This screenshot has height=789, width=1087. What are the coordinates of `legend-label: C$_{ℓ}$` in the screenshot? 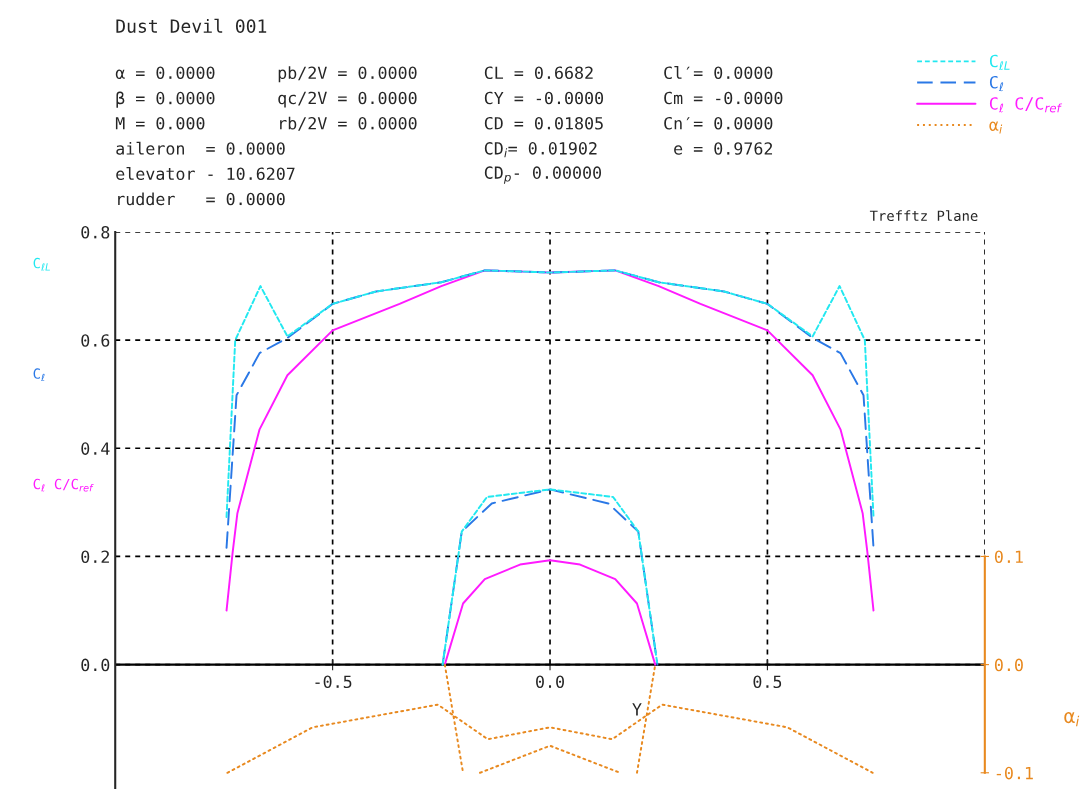 It's located at (996, 83).